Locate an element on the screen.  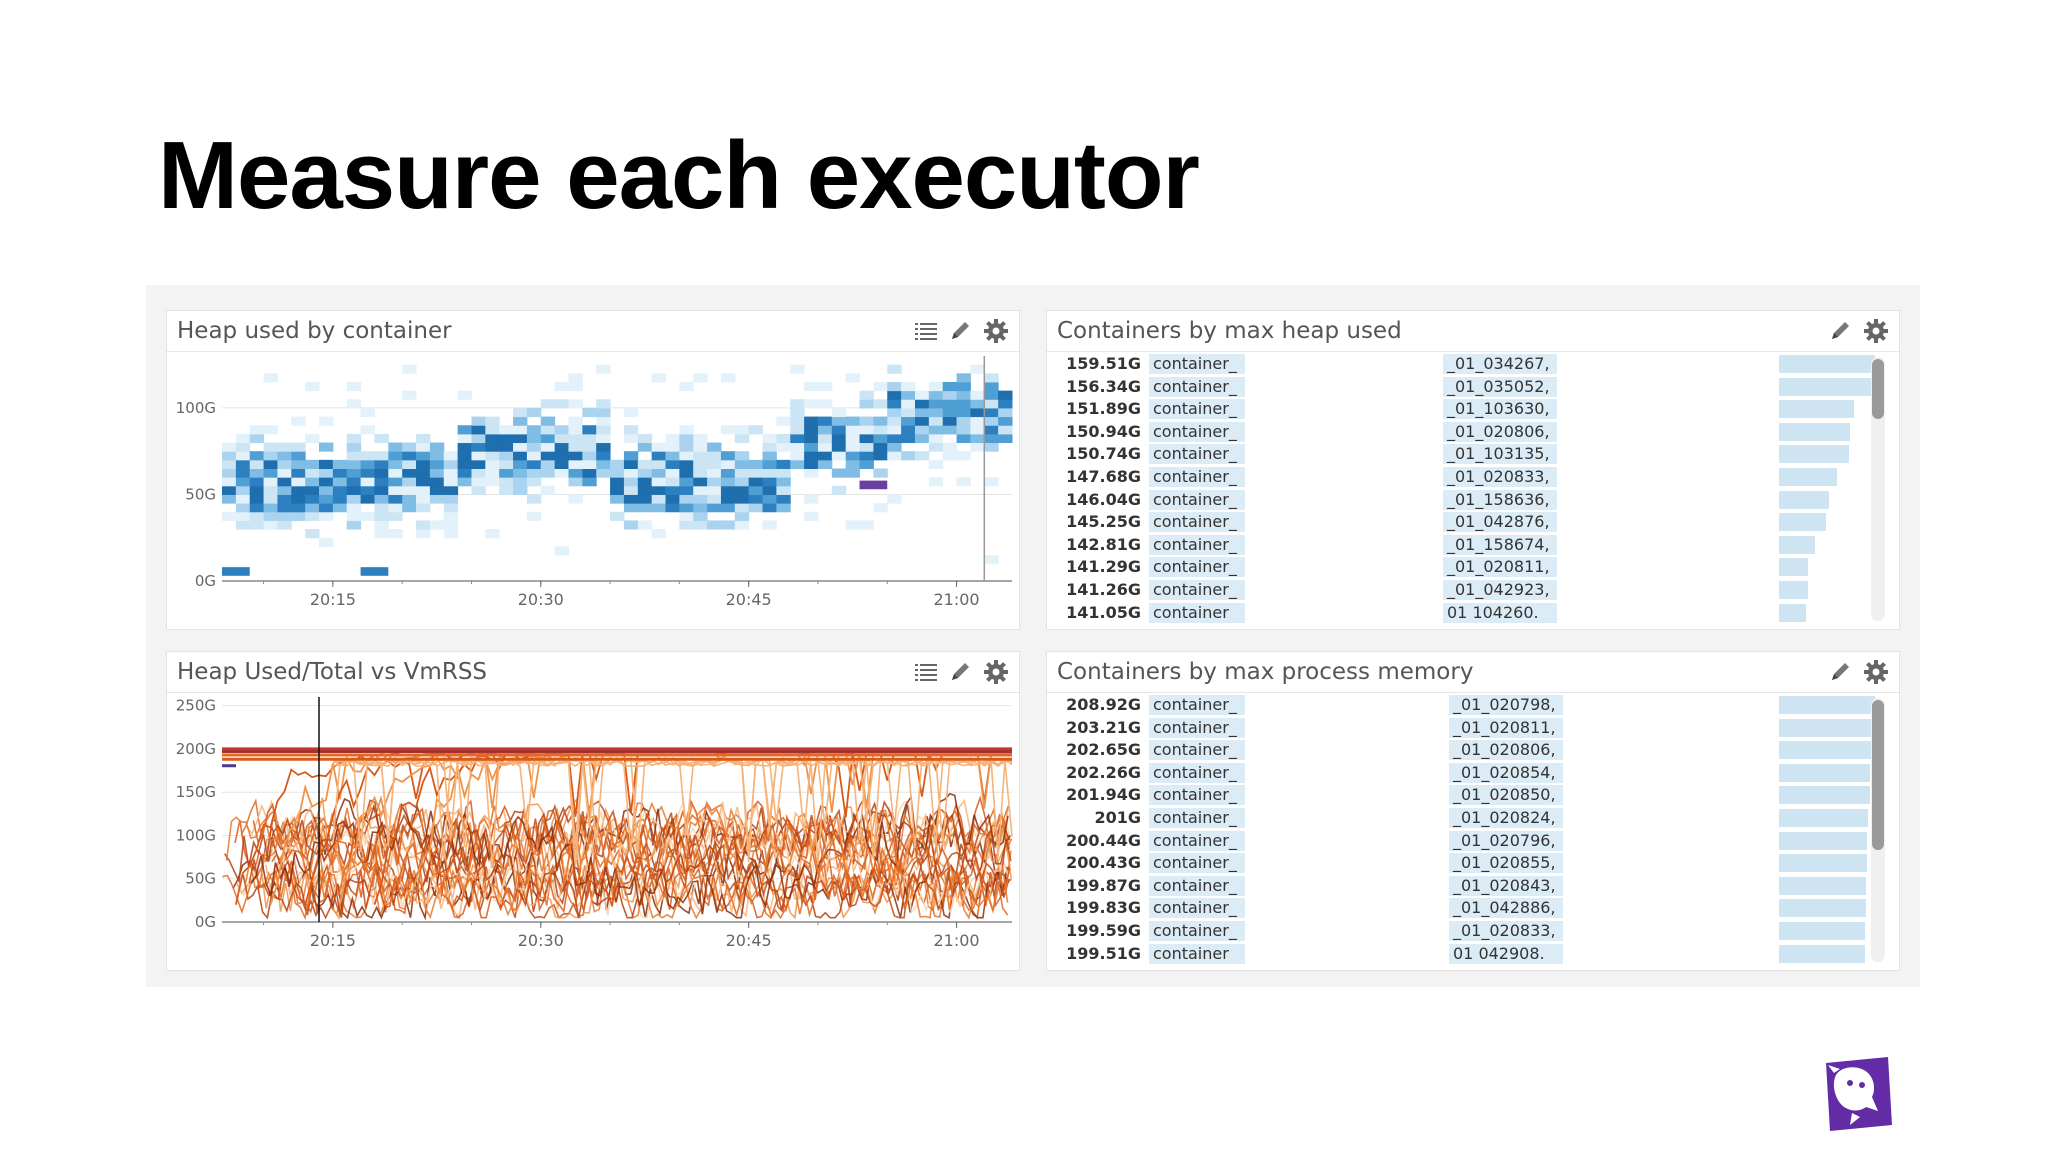
toplist-row: 202.26G container_ _01_020854, is located at coordinates (1473, 773).